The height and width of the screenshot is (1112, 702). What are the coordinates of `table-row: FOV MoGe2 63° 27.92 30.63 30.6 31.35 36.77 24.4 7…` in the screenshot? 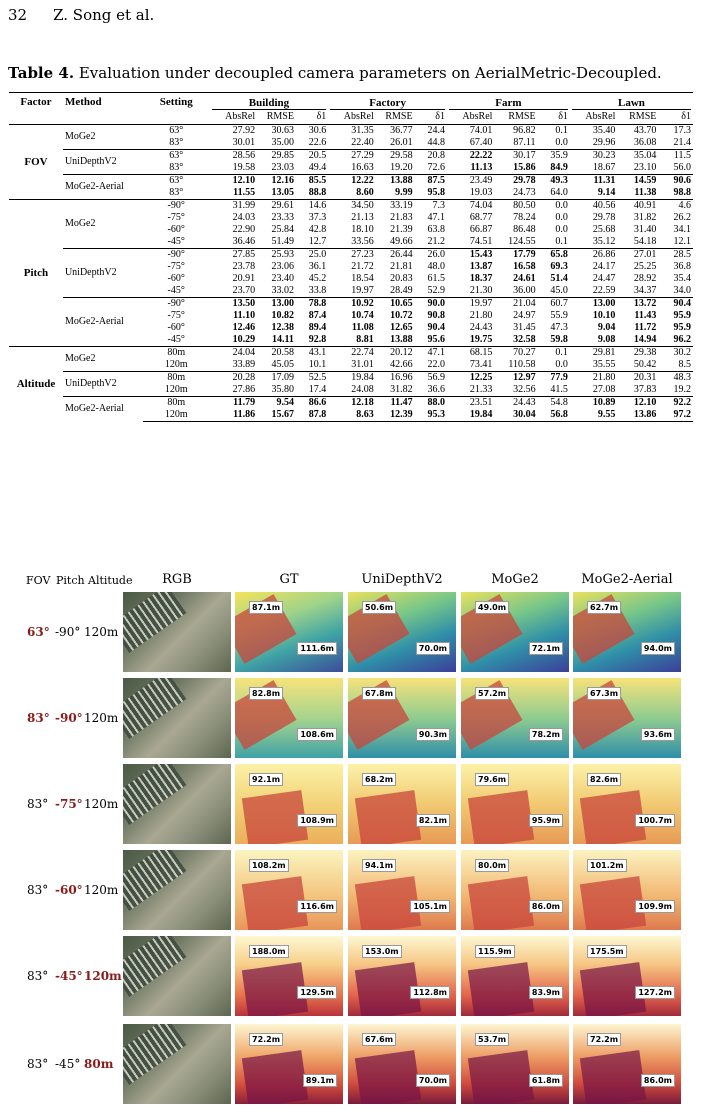 It's located at (351, 146).